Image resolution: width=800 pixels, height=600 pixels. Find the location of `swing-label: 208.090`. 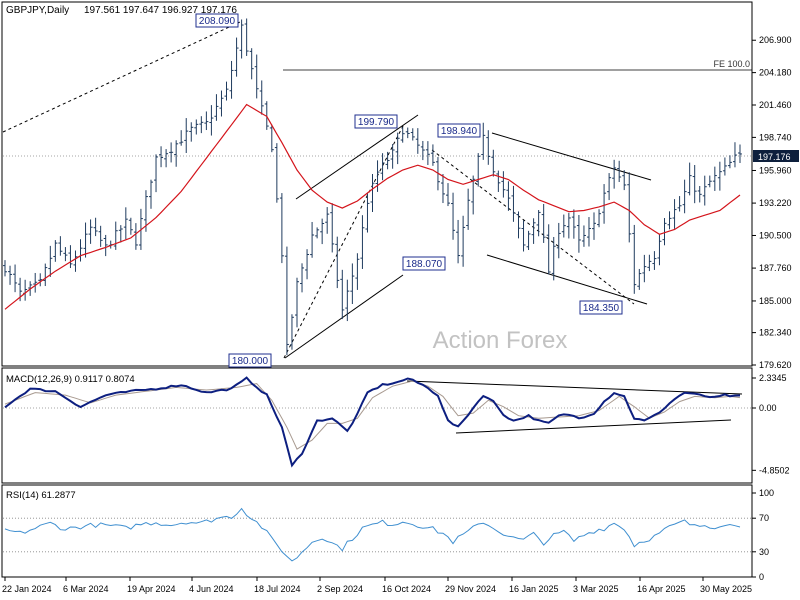

swing-label: 208.090 is located at coordinates (217, 20).